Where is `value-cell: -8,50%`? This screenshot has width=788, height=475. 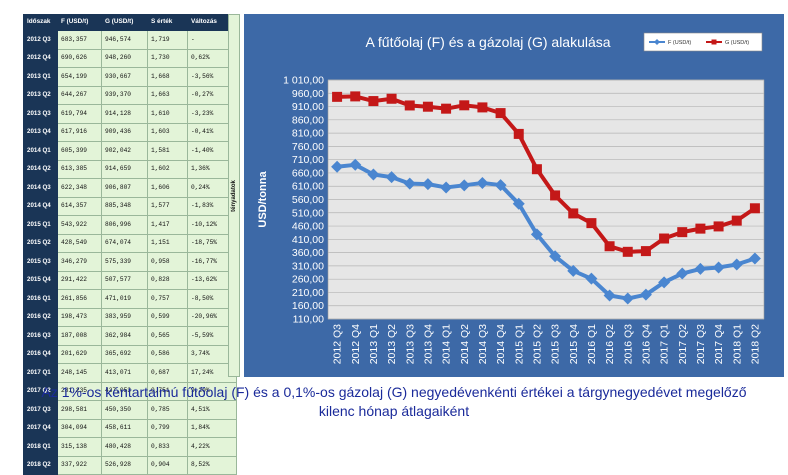
value-cell: -8,50% is located at coordinates (212, 299).